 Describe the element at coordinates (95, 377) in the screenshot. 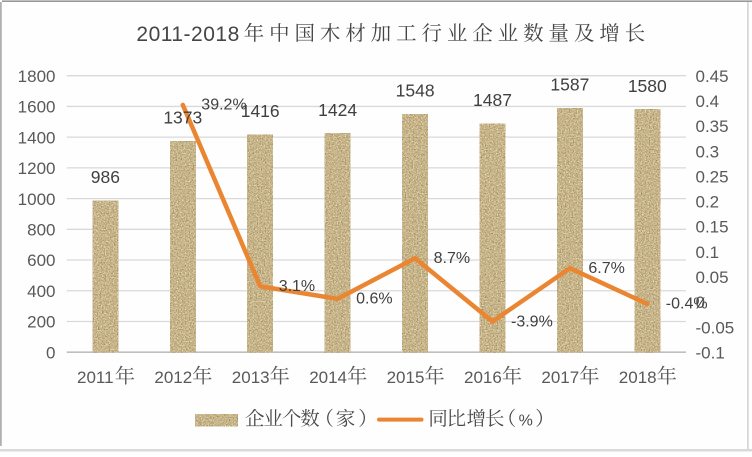

I see `svg-text: 2011` at that location.